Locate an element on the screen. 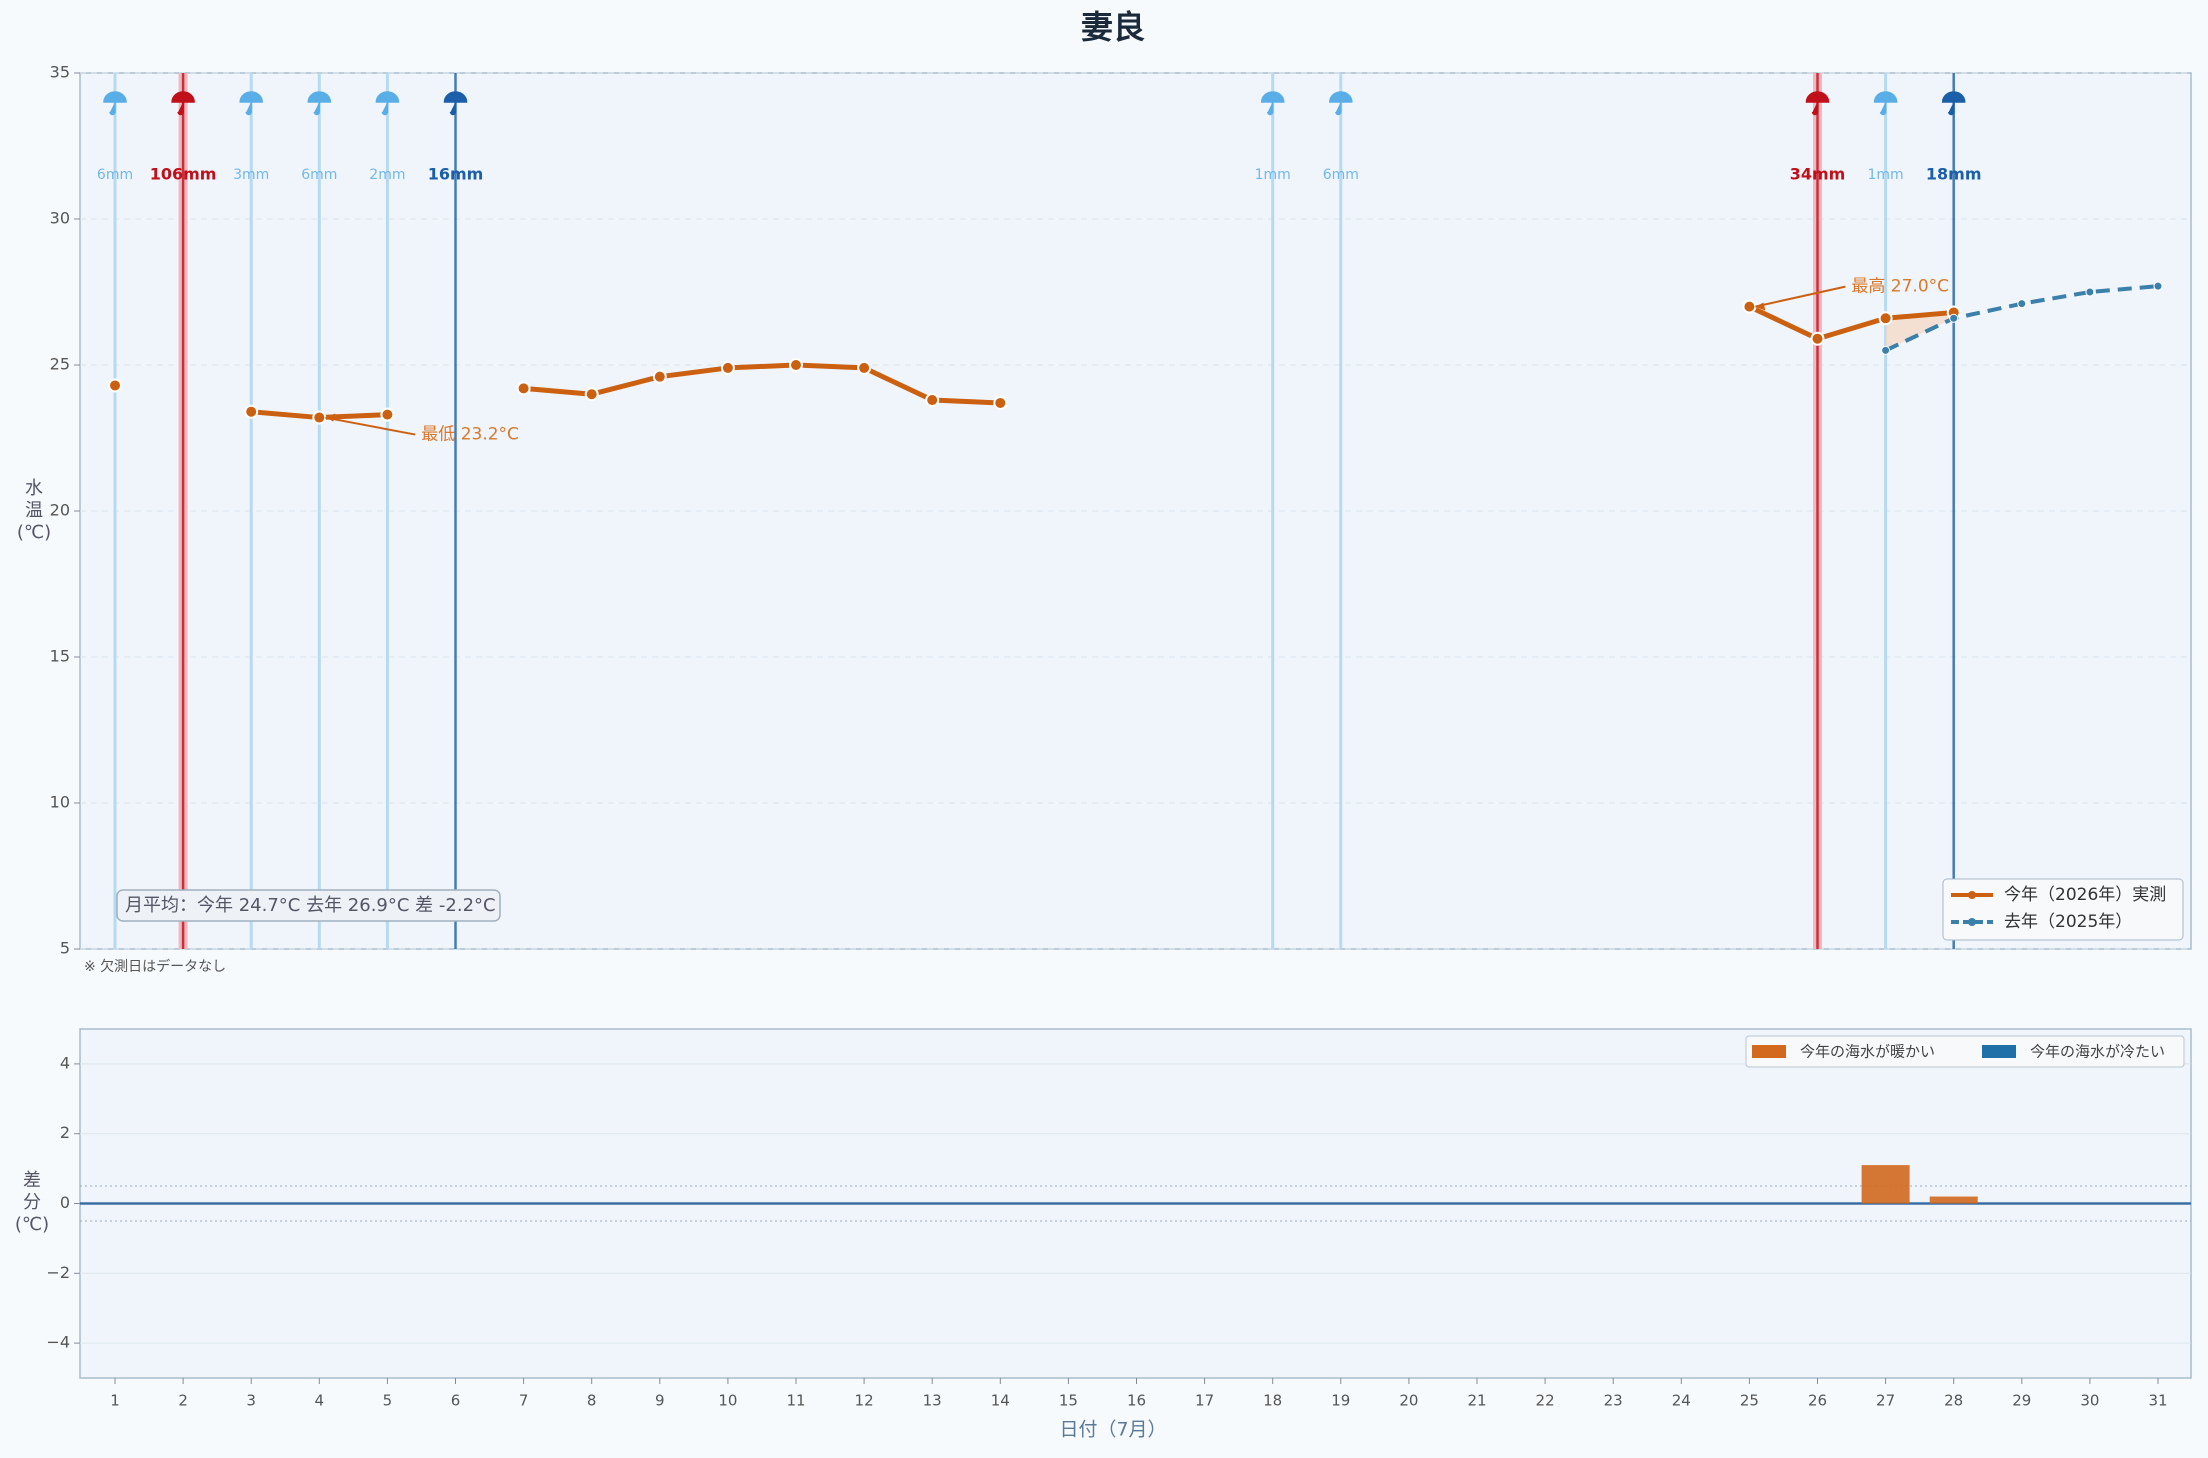  difference-fill is located at coordinates (1919, 331).